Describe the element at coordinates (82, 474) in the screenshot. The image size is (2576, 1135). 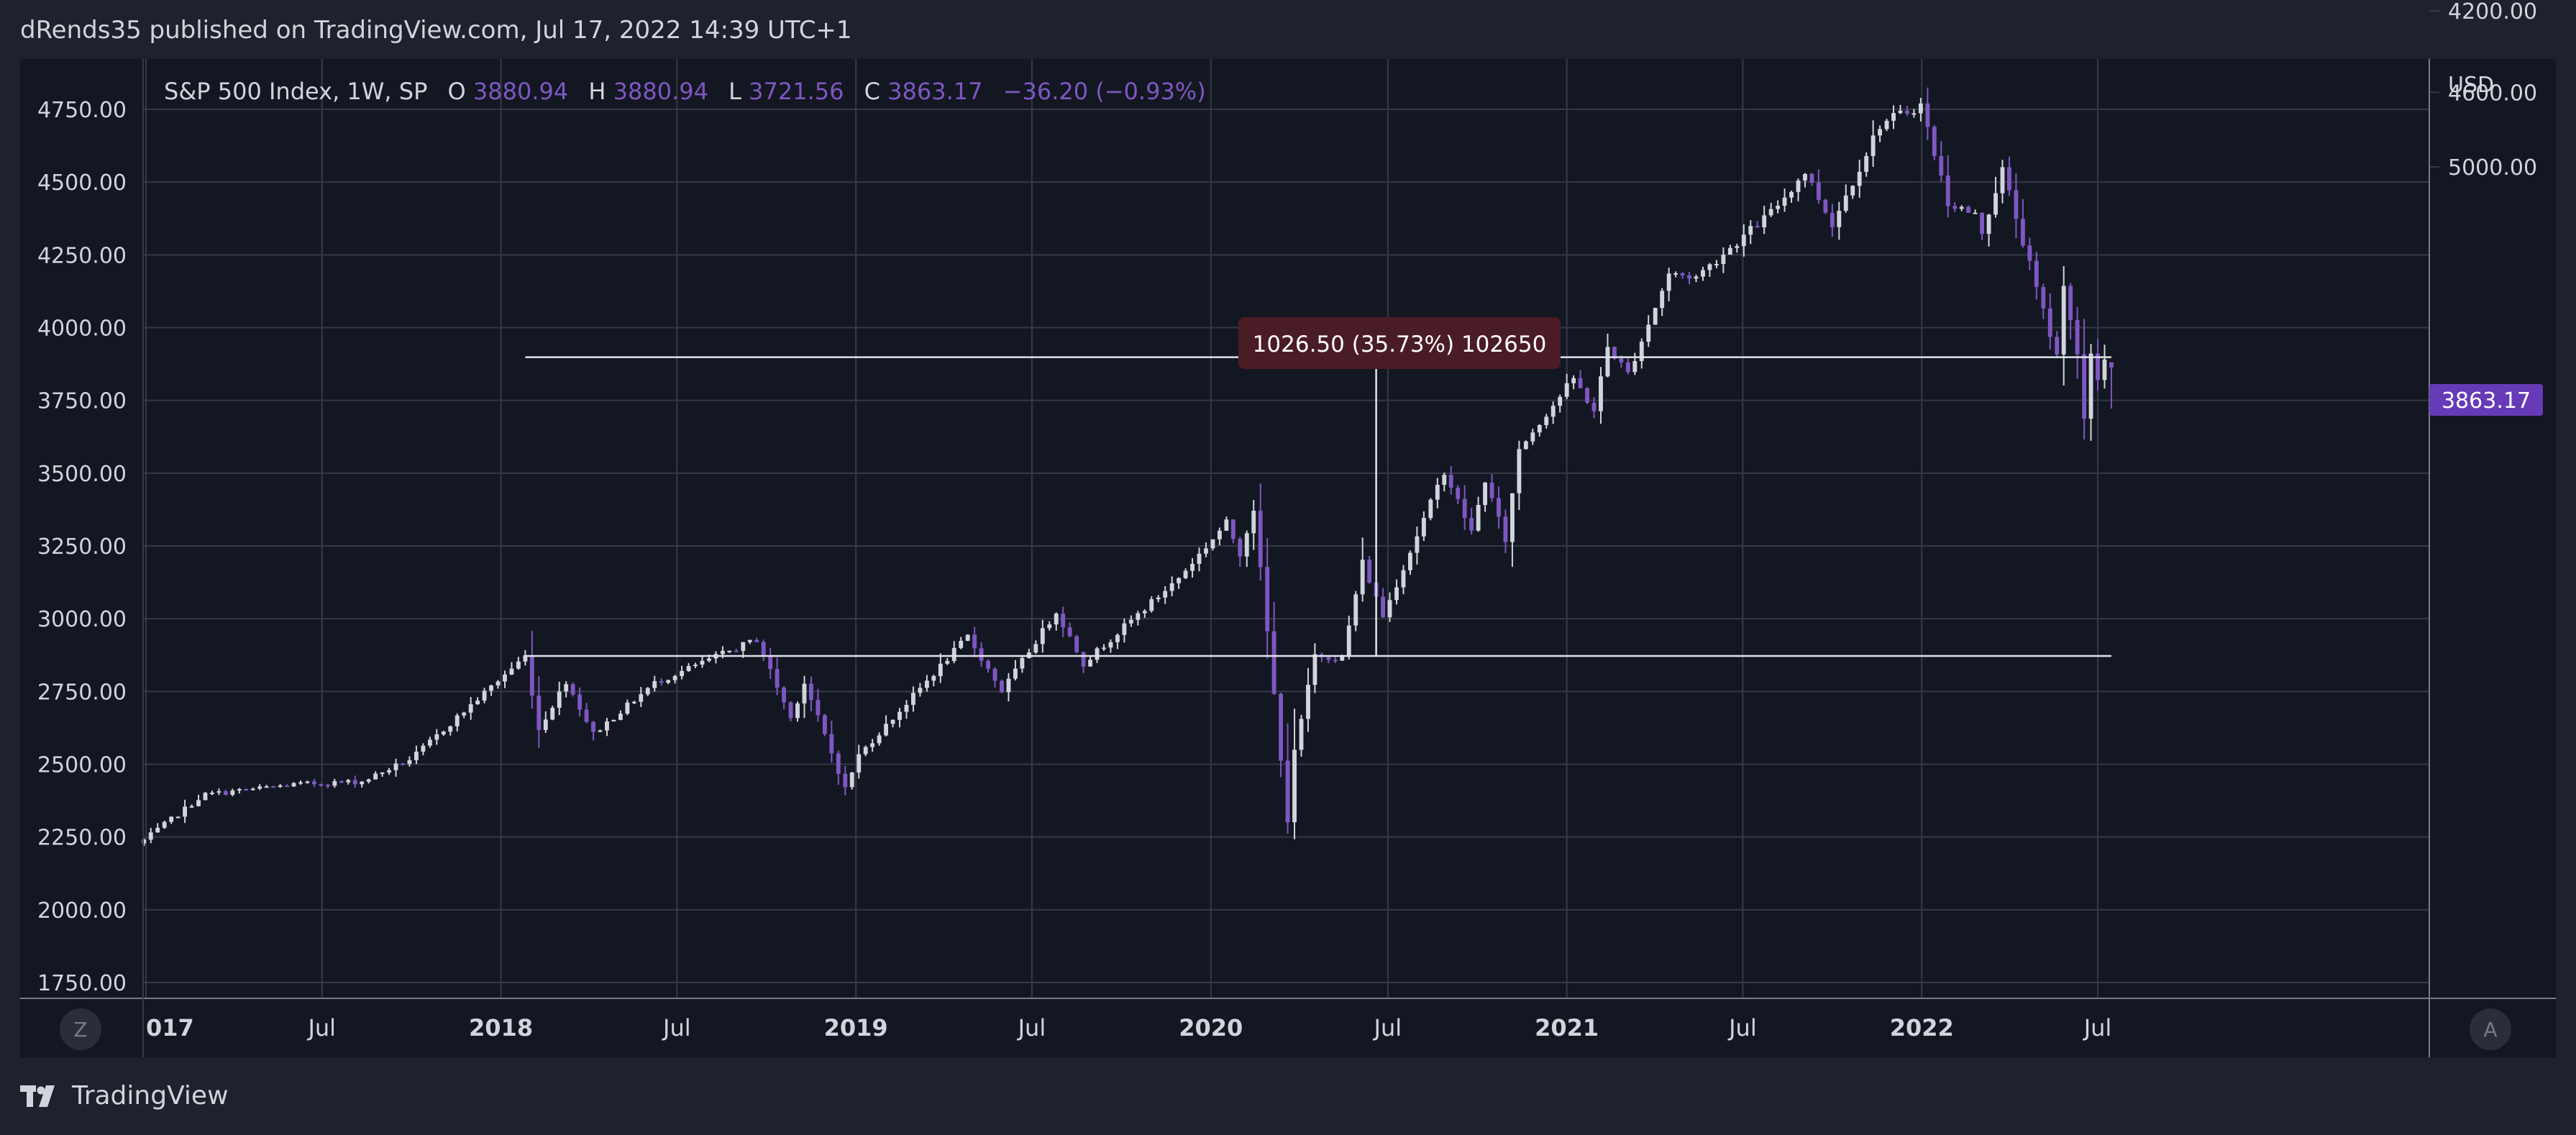
I see `left-tick-label: 3500.00` at that location.